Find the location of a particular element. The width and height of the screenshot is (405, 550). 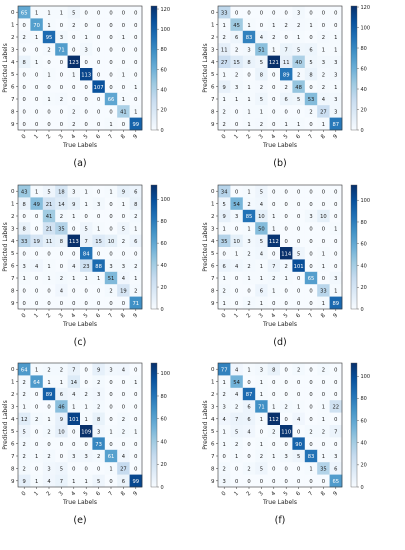

colorbar-tick-label: 0 is located at coordinates (362, 131).